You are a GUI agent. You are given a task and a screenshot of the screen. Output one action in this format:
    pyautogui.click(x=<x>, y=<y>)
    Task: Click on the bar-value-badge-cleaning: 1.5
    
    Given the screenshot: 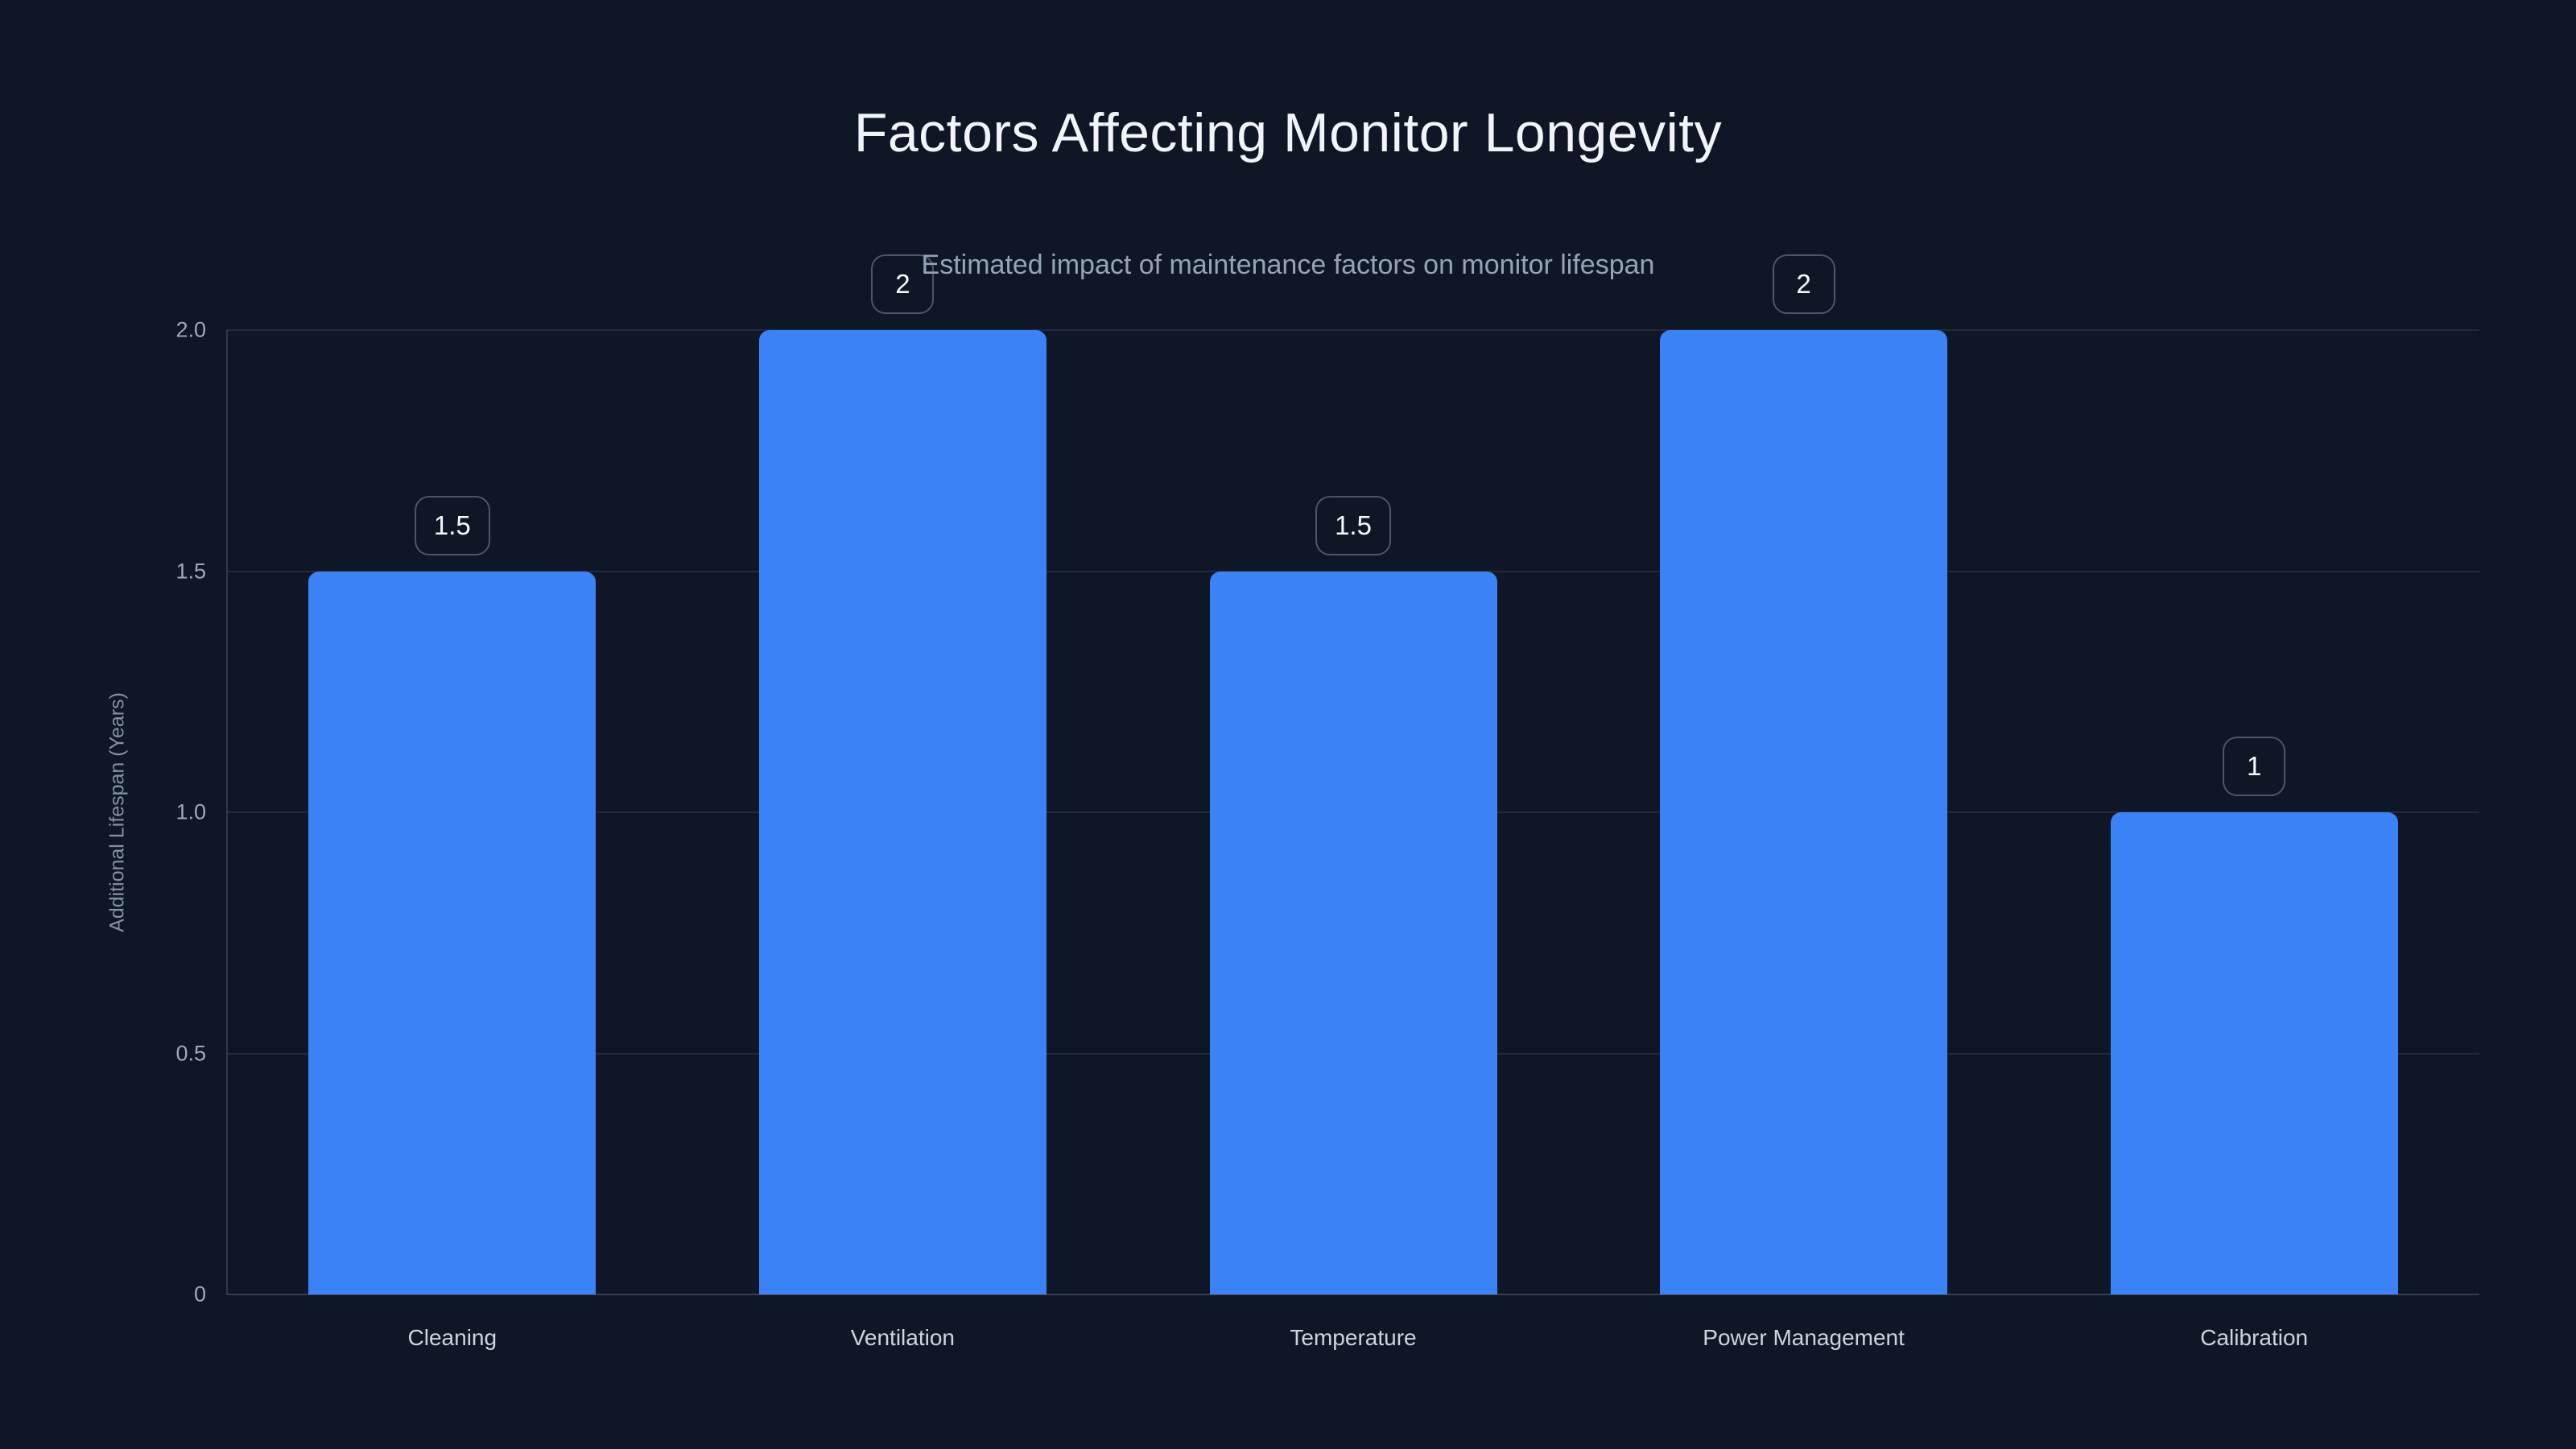 What is the action you would take?
    pyautogui.click(x=452, y=525)
    